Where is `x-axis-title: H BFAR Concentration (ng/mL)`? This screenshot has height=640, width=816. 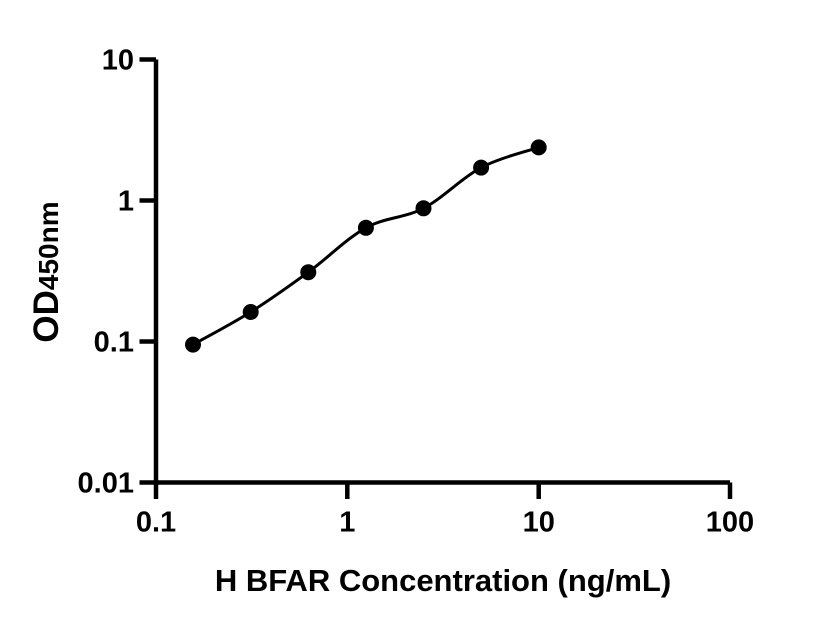
x-axis-title: H BFAR Concentration (ng/mL) is located at coordinates (443, 580).